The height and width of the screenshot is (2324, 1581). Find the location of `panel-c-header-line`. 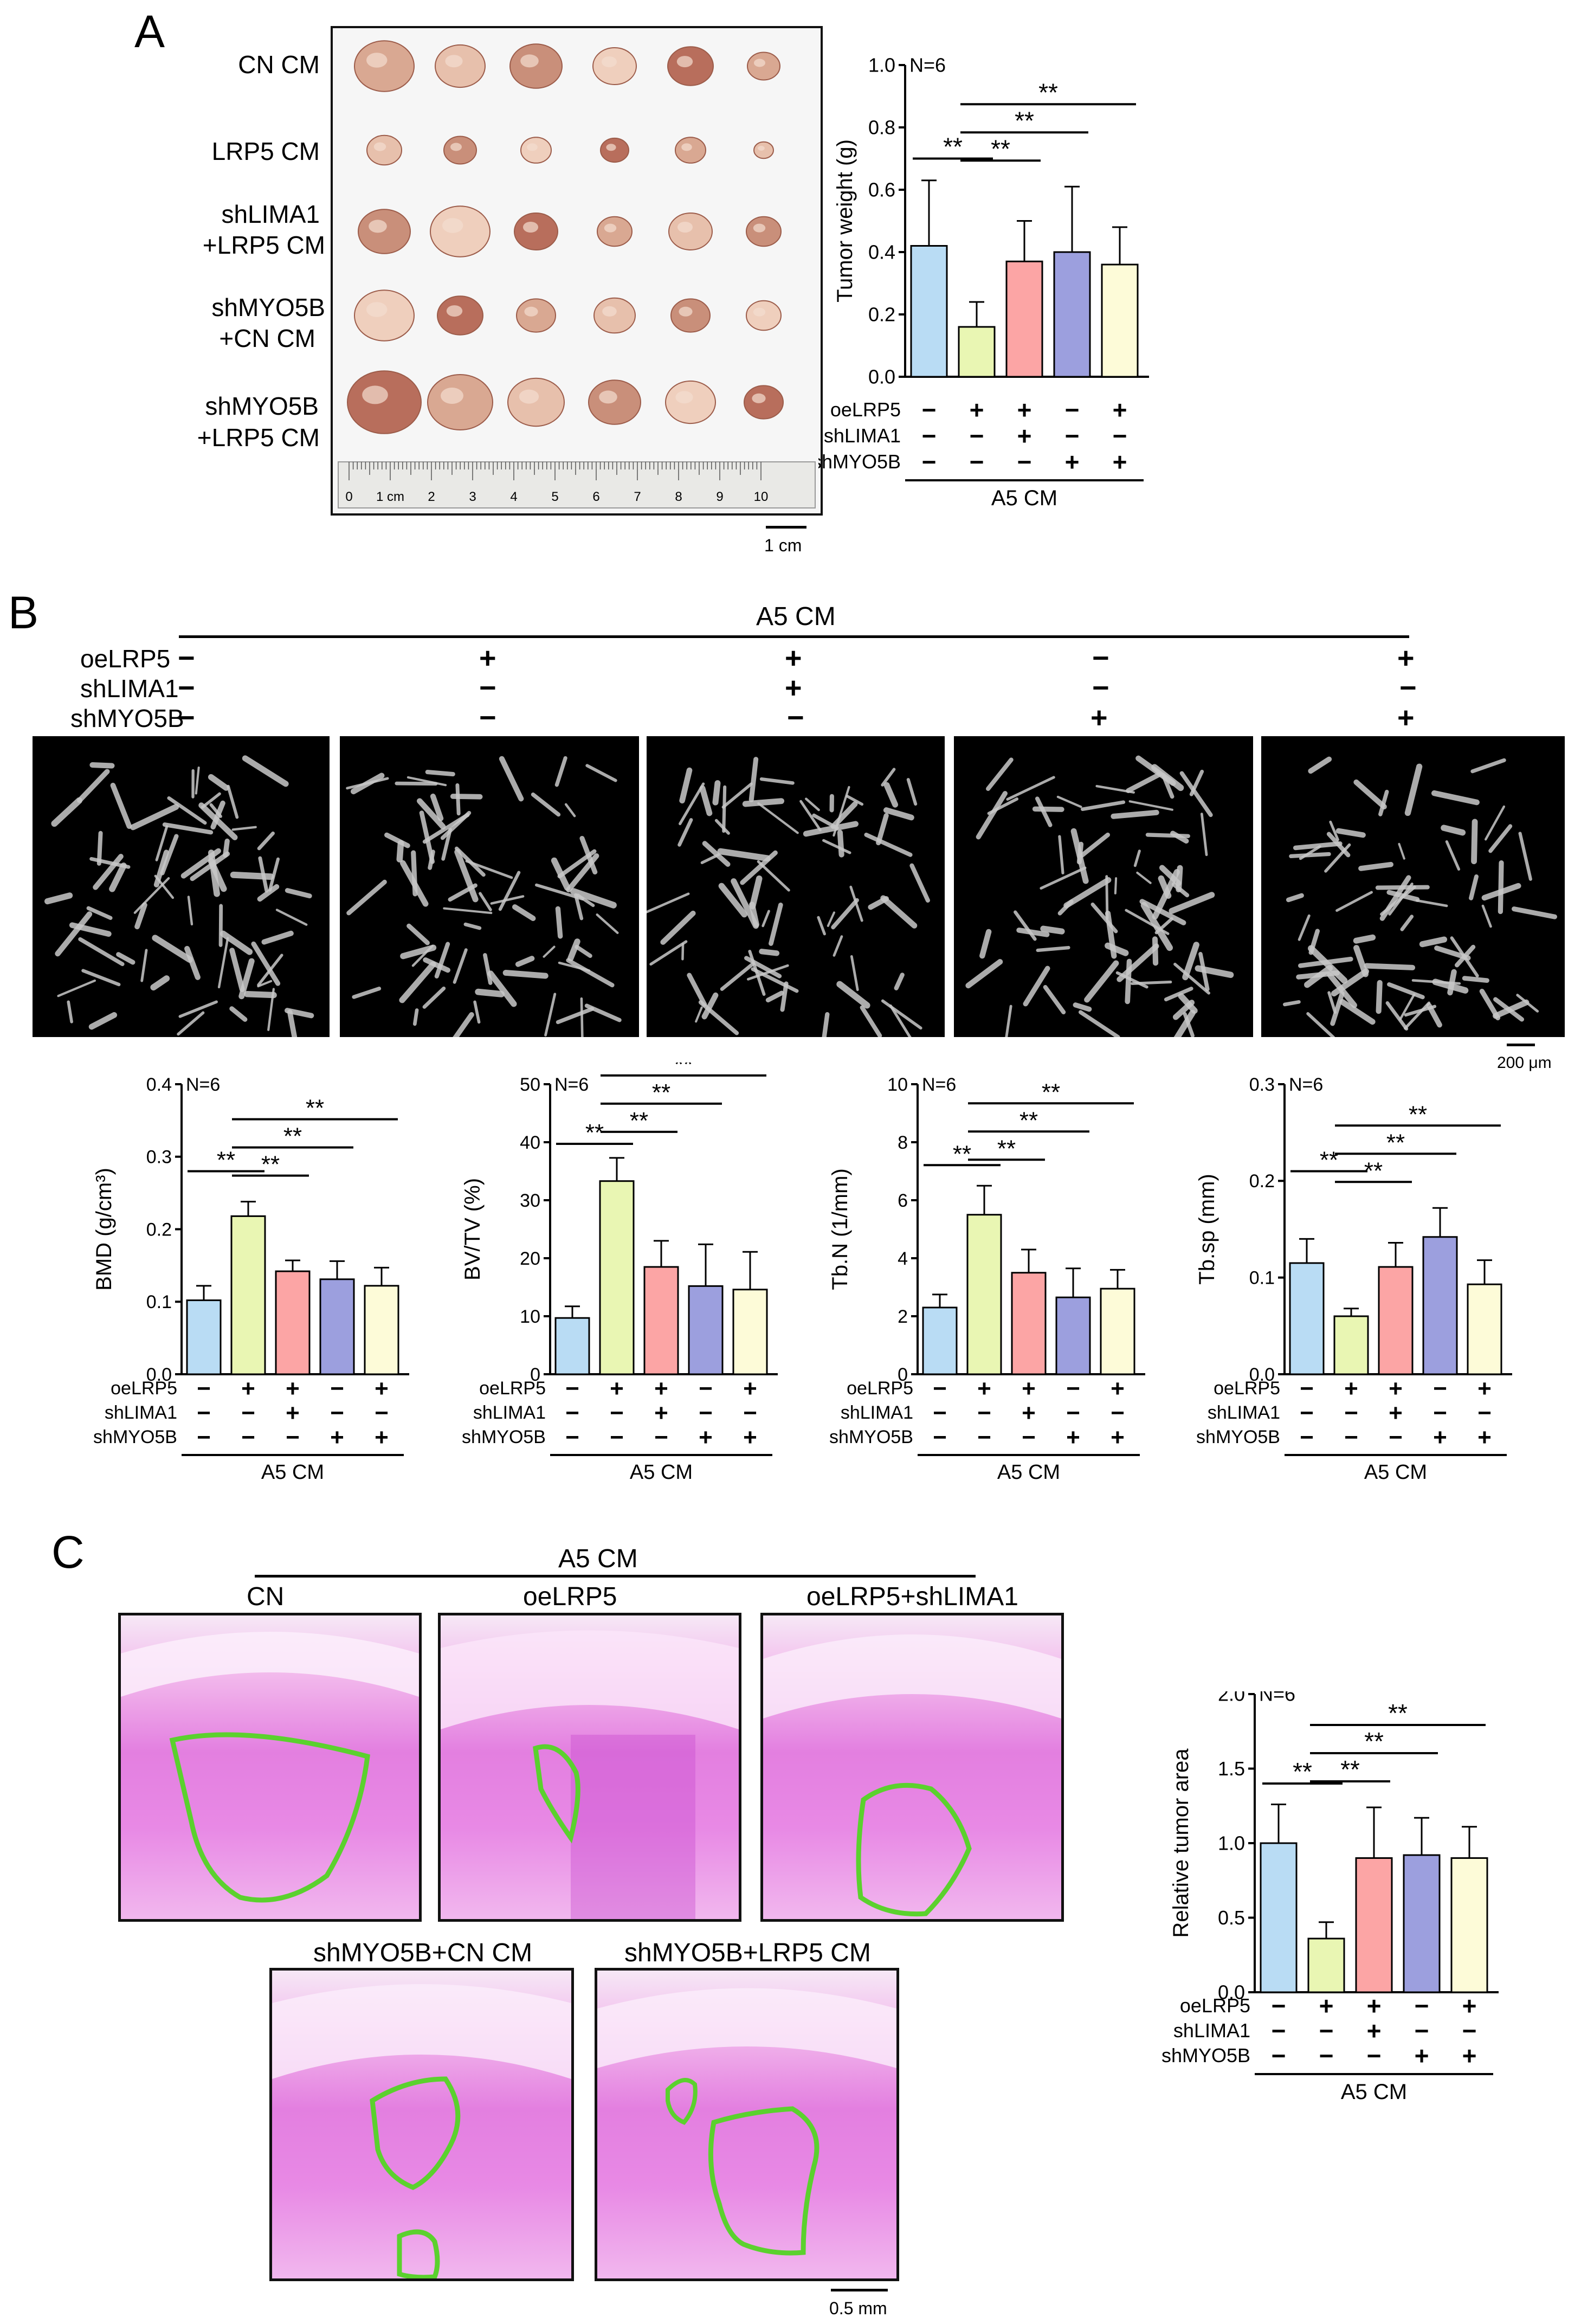

panel-c-header-line is located at coordinates (615, 1576).